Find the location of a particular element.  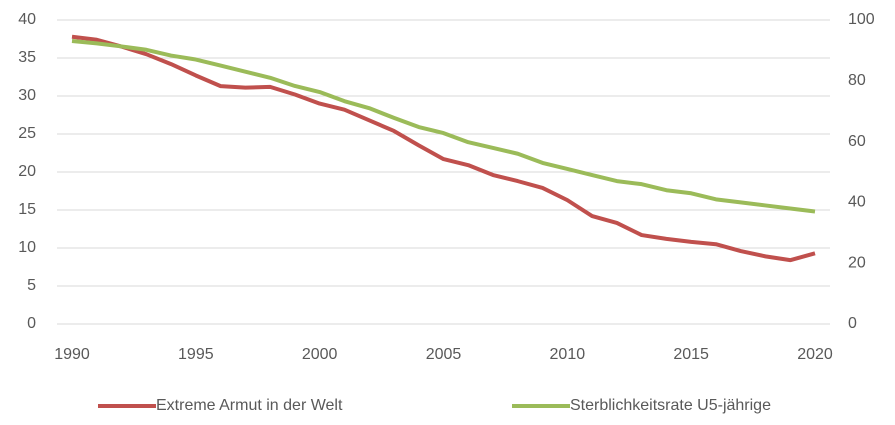

legend-label: Sterblichkeitsrate U5-jährige is located at coordinates (670, 405).